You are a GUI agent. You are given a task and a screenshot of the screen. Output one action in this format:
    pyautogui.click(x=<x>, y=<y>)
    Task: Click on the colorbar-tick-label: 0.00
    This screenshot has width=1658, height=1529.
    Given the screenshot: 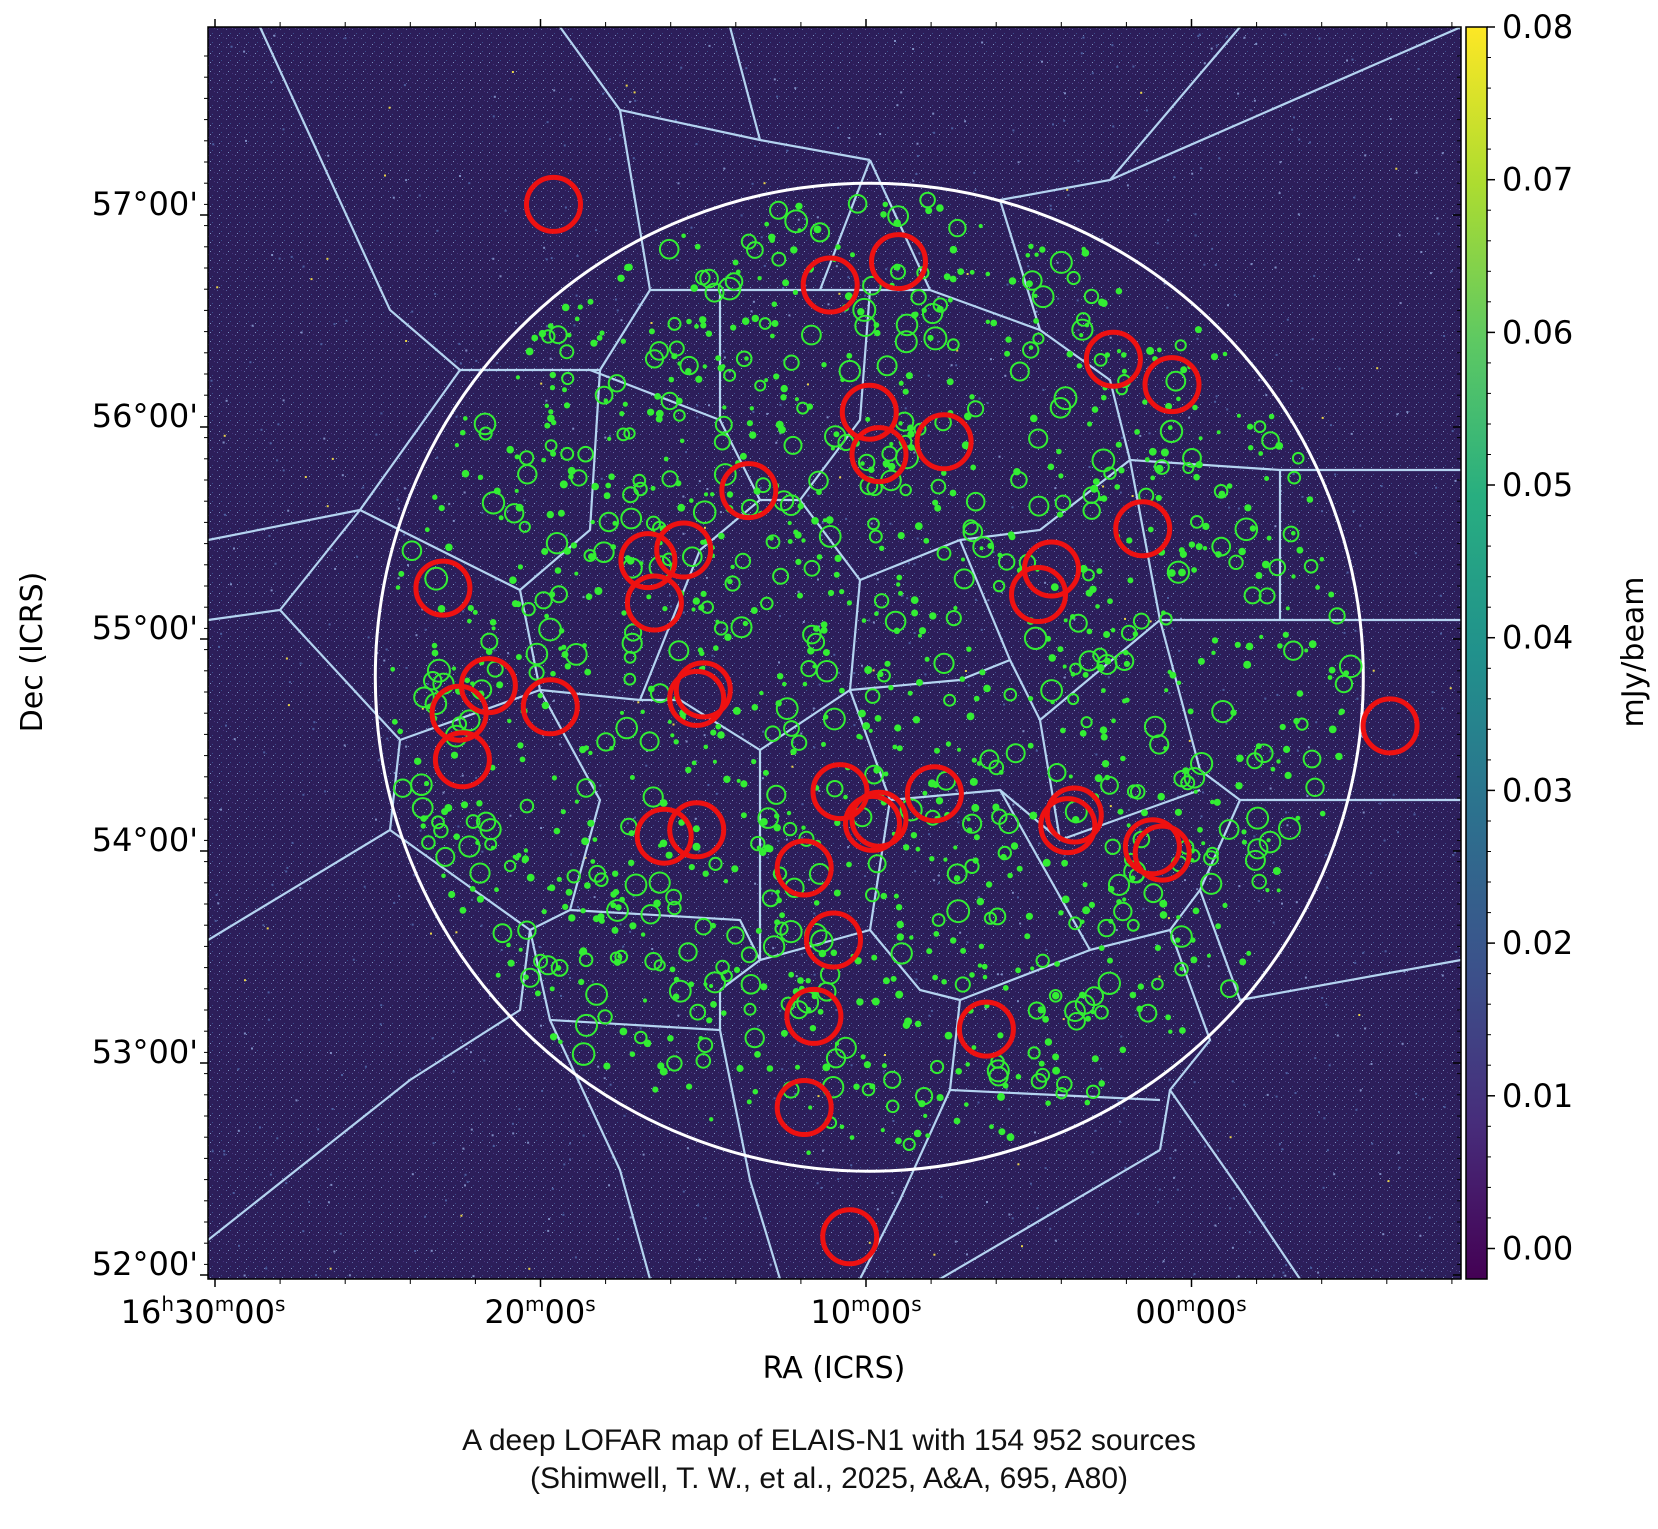 What is the action you would take?
    pyautogui.click(x=1537, y=1249)
    